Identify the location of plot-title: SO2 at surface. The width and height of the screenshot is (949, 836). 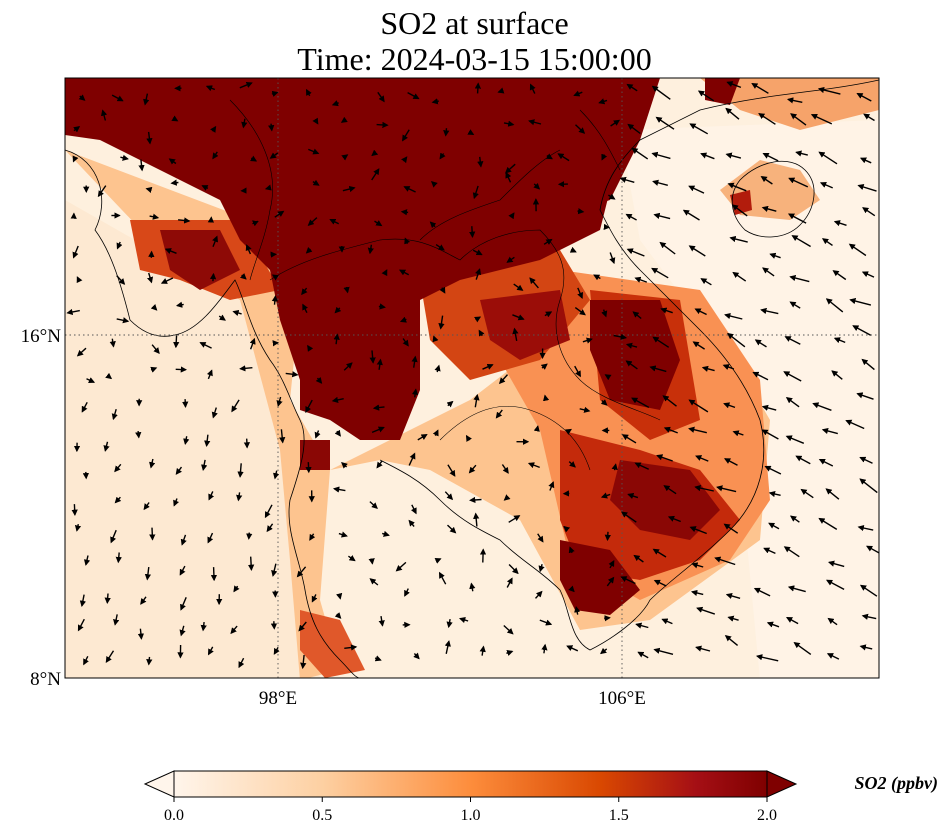
(474, 23).